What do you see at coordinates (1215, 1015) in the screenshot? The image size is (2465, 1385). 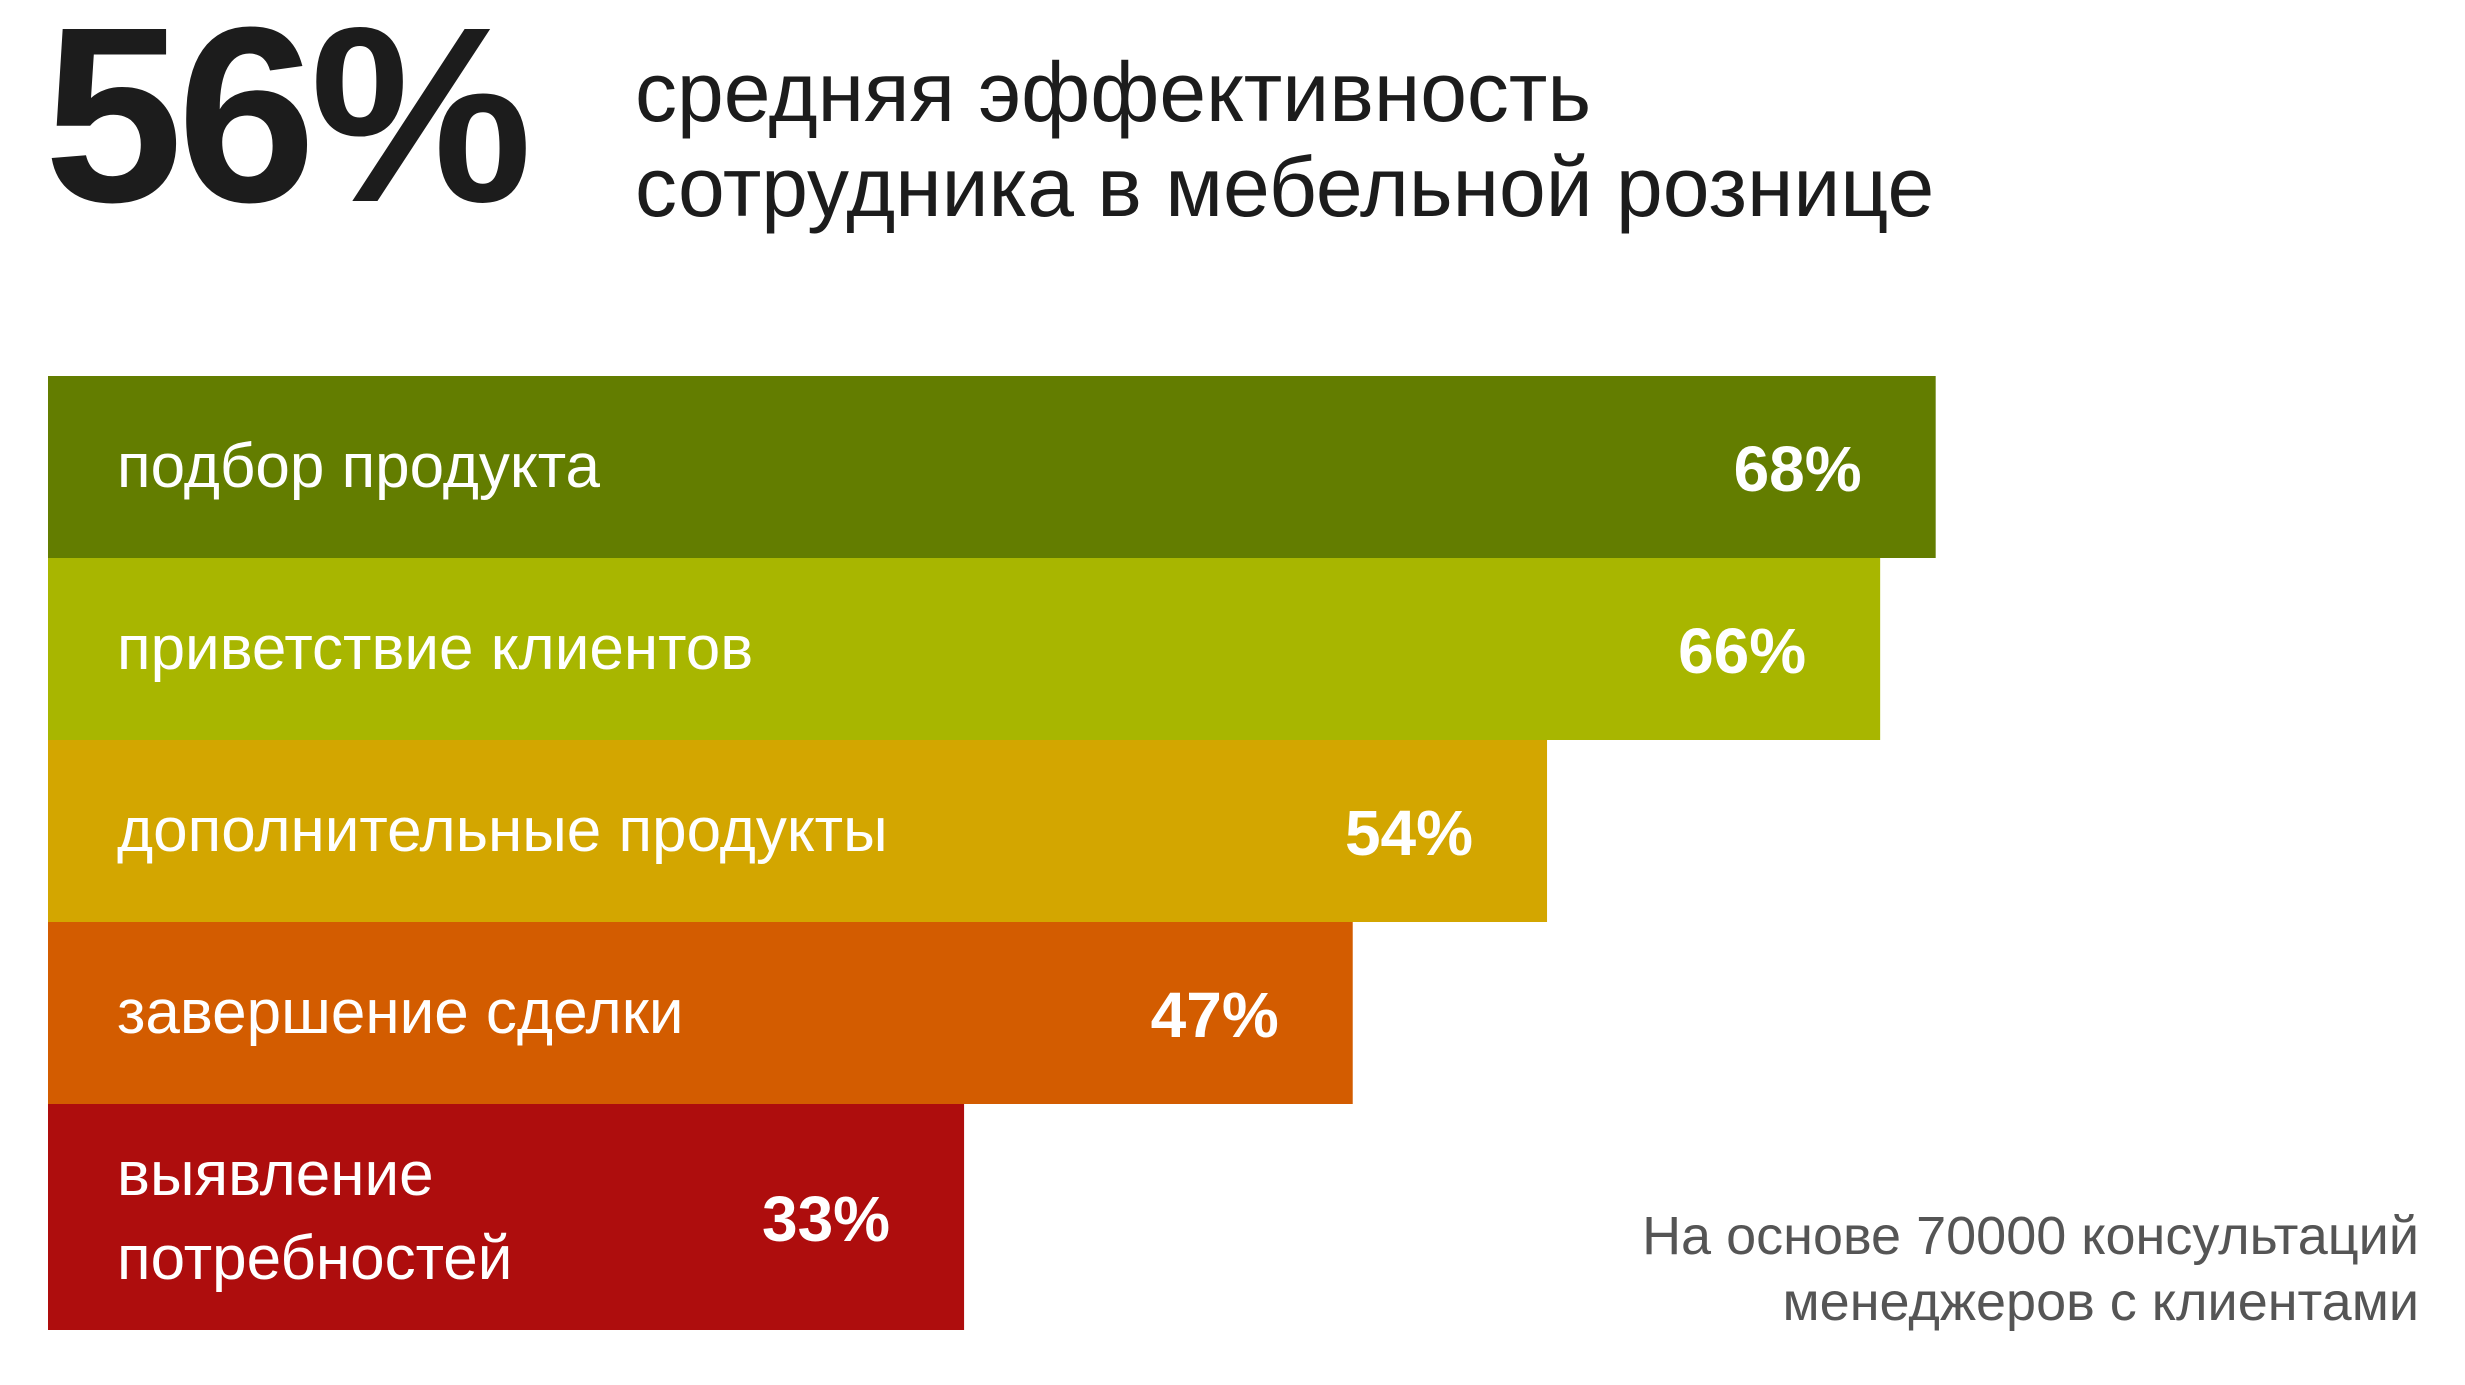 I see `bar-value-4: 47%` at bounding box center [1215, 1015].